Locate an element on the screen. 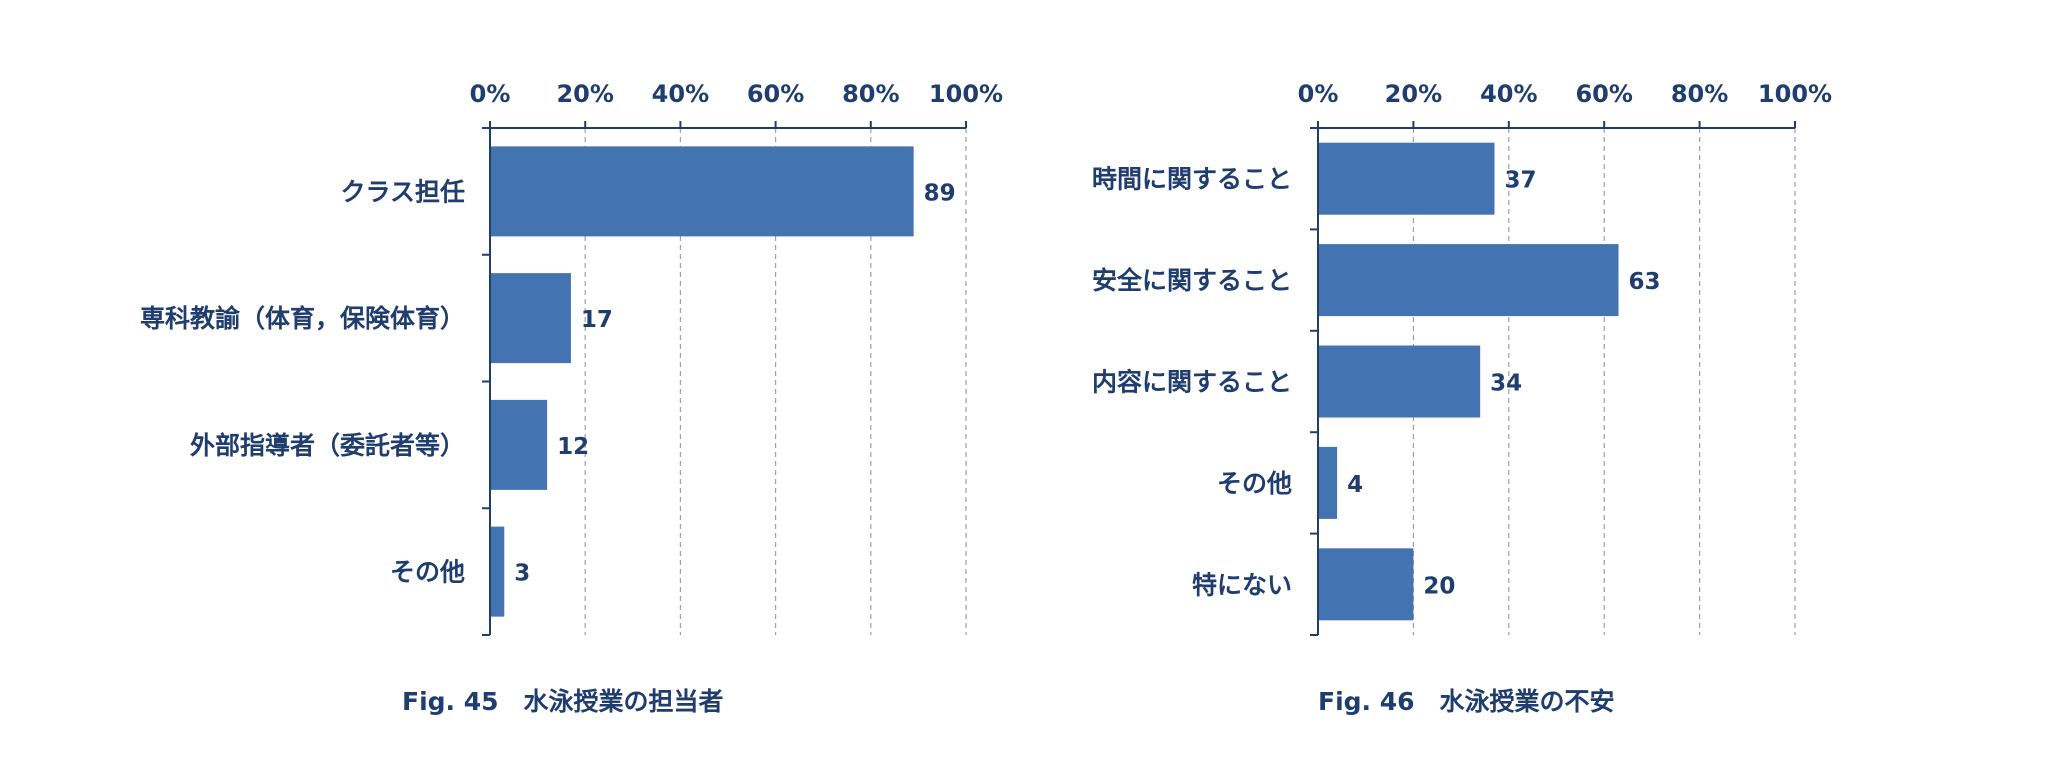  value-label: 20 is located at coordinates (1439, 586).